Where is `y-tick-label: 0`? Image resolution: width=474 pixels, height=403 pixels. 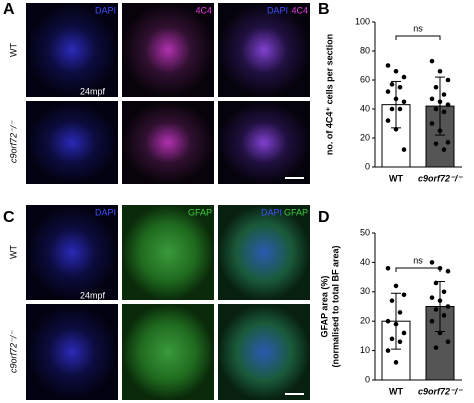 y-tick-label: 0 is located at coordinates (367, 379).